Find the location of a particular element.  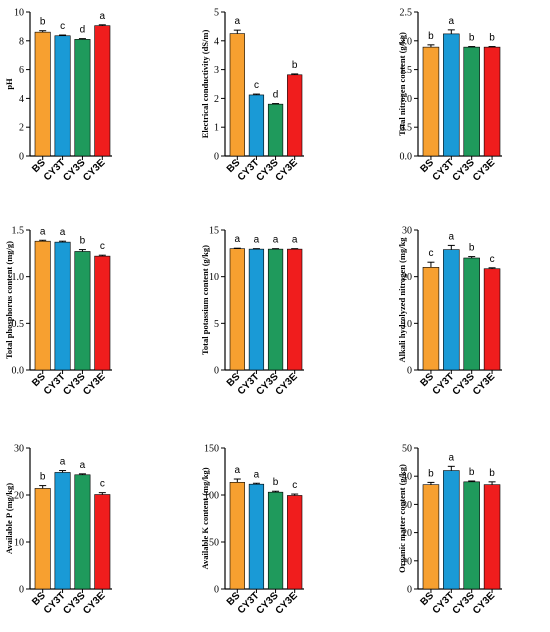

x-tick-label: CY3S is located at coordinates (464, 170).